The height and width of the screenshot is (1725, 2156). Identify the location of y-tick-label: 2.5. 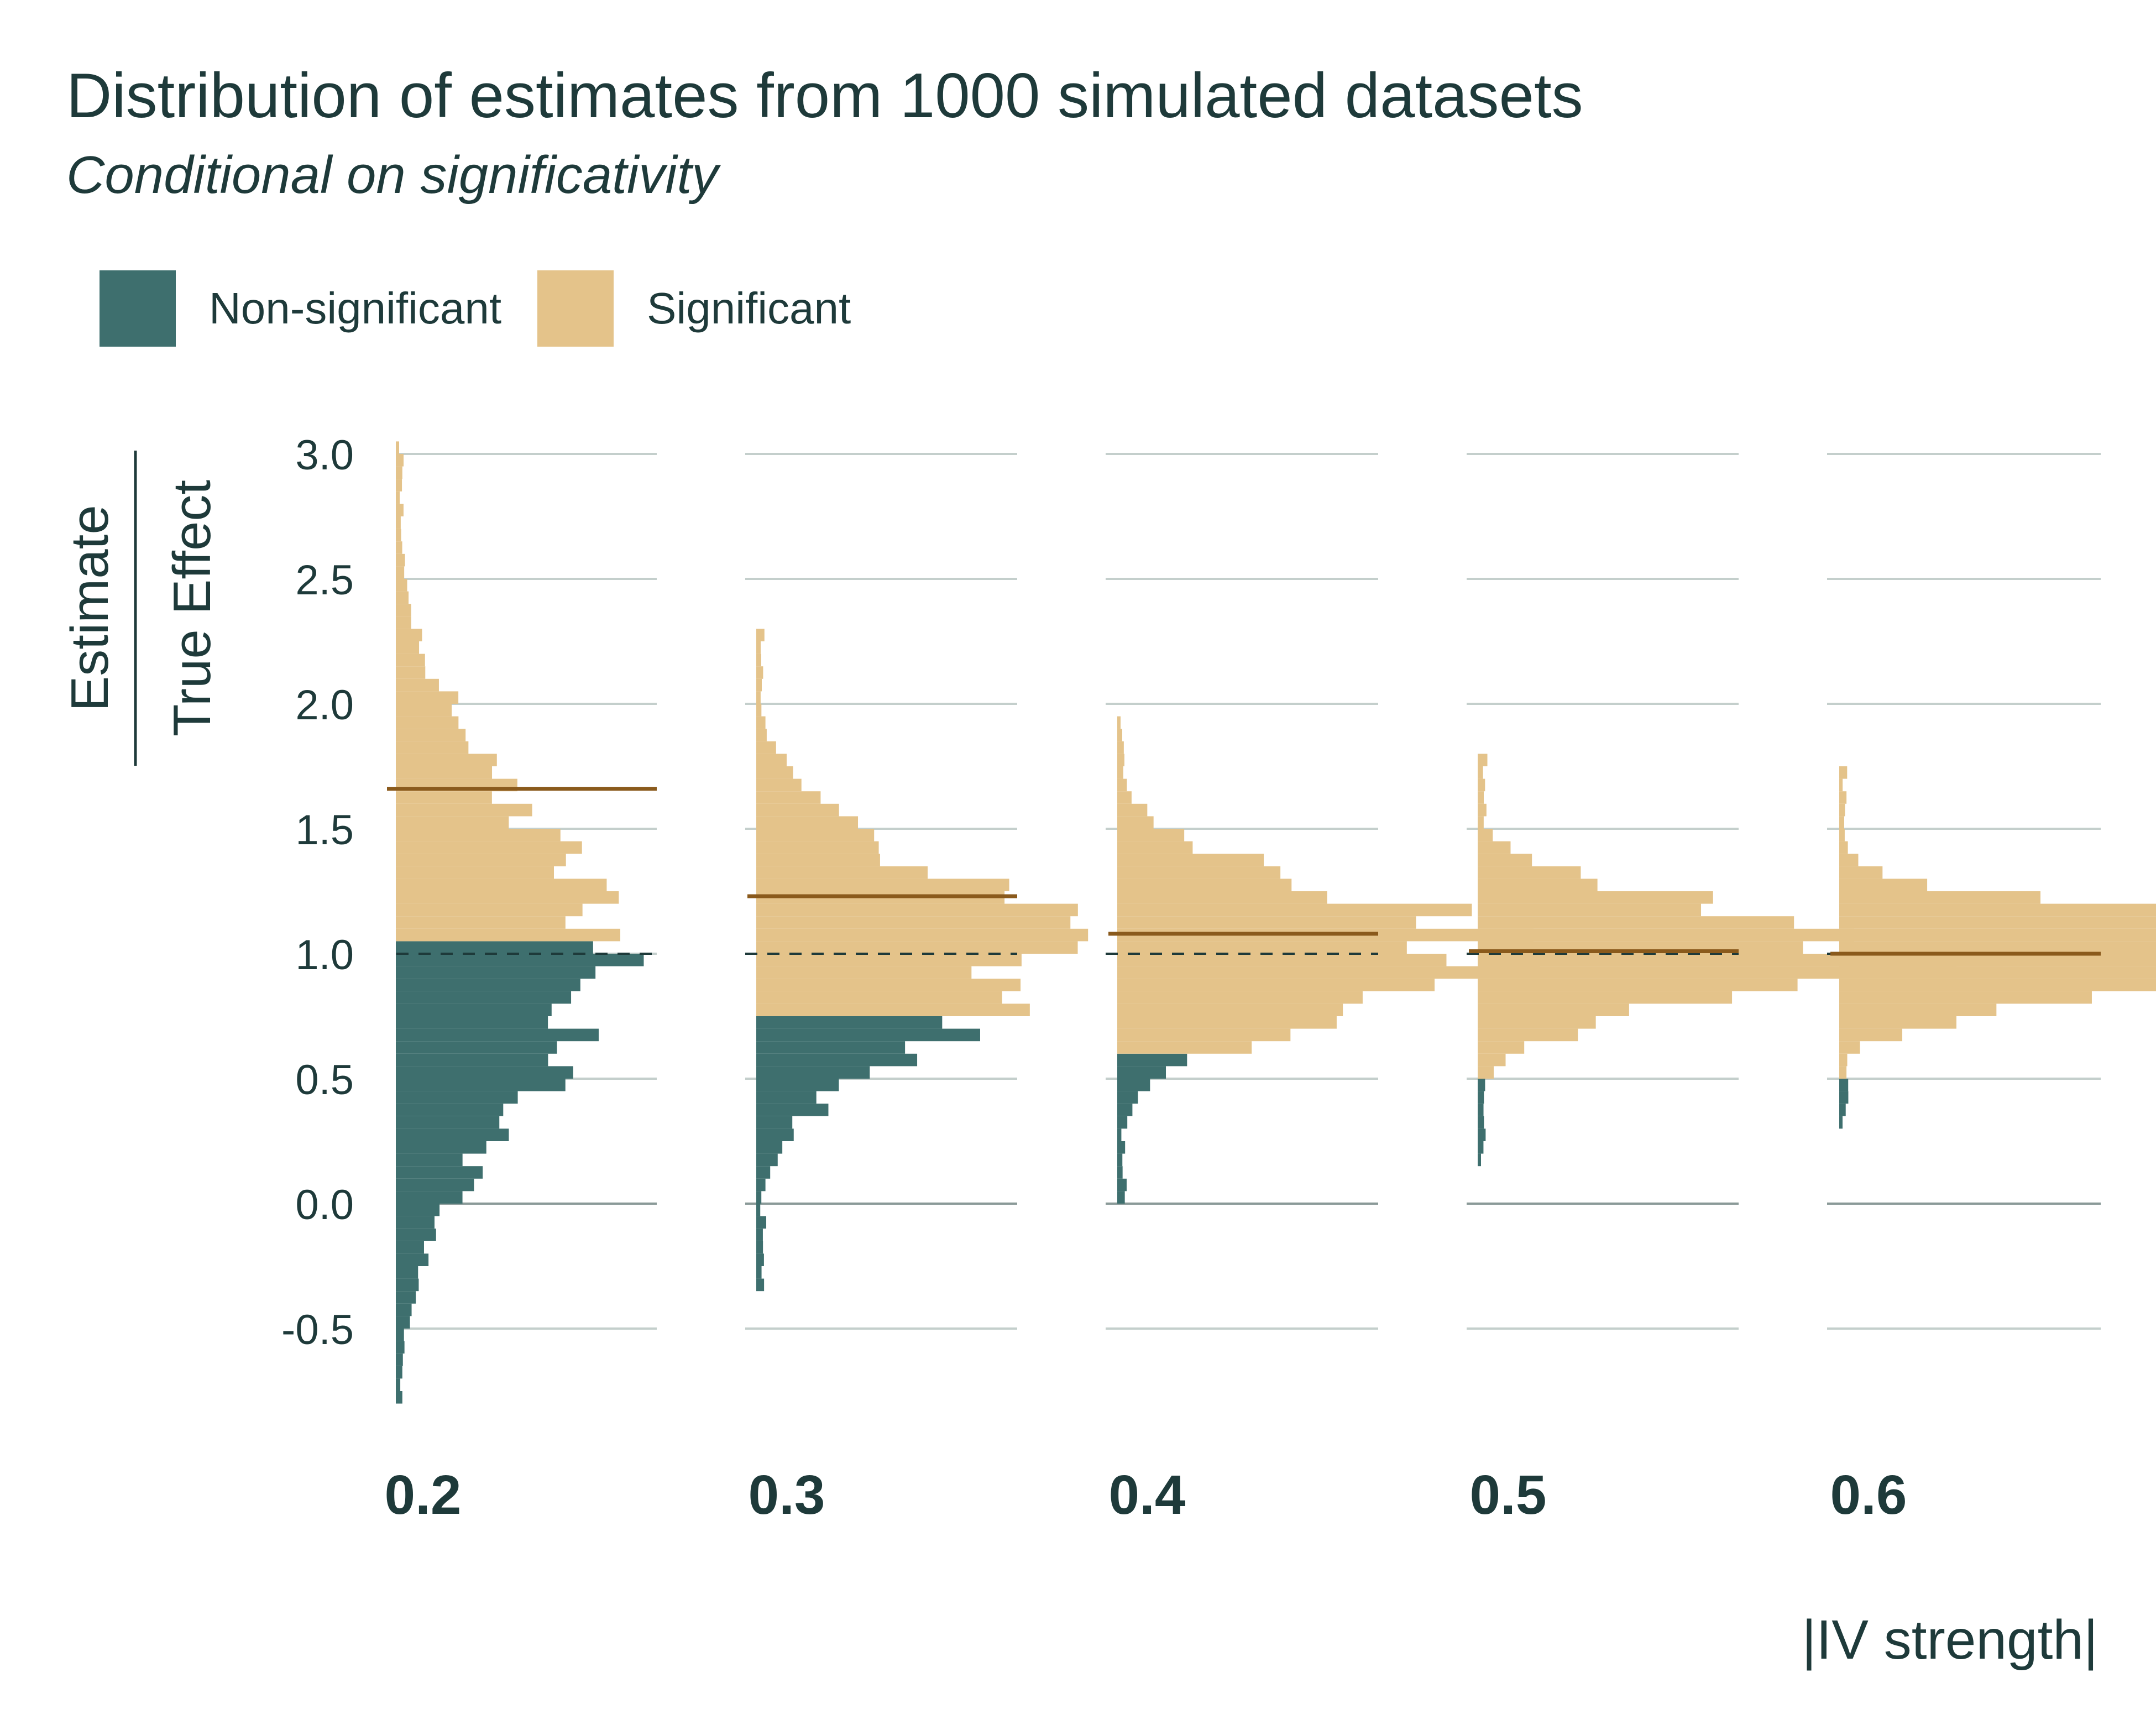
(324, 580).